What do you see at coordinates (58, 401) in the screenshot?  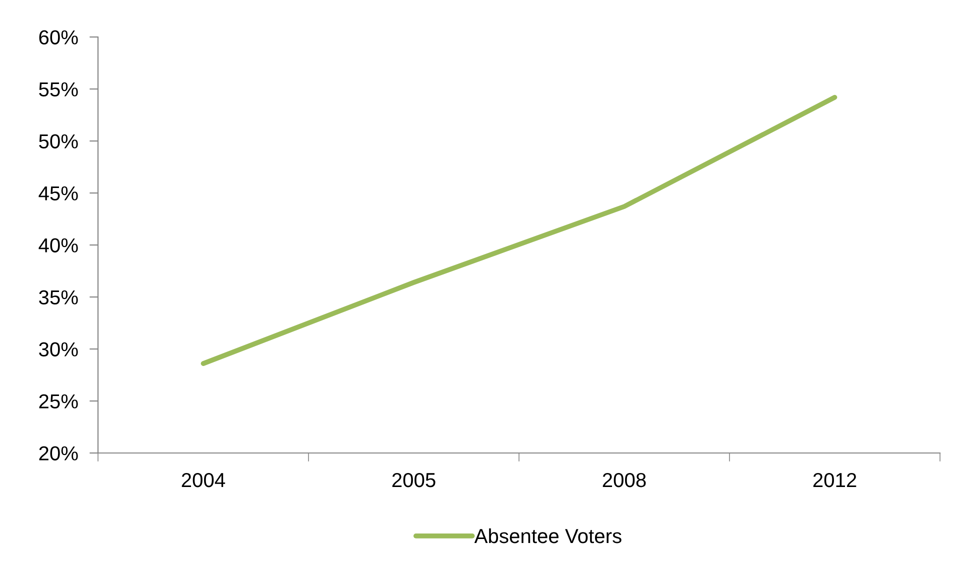 I see `y-tick-label: 25%` at bounding box center [58, 401].